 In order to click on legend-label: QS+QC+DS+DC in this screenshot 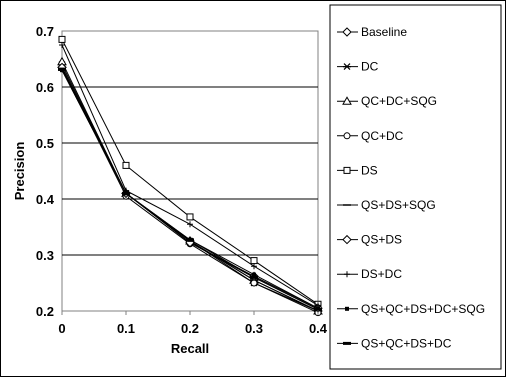, I will do `click(406, 343)`.